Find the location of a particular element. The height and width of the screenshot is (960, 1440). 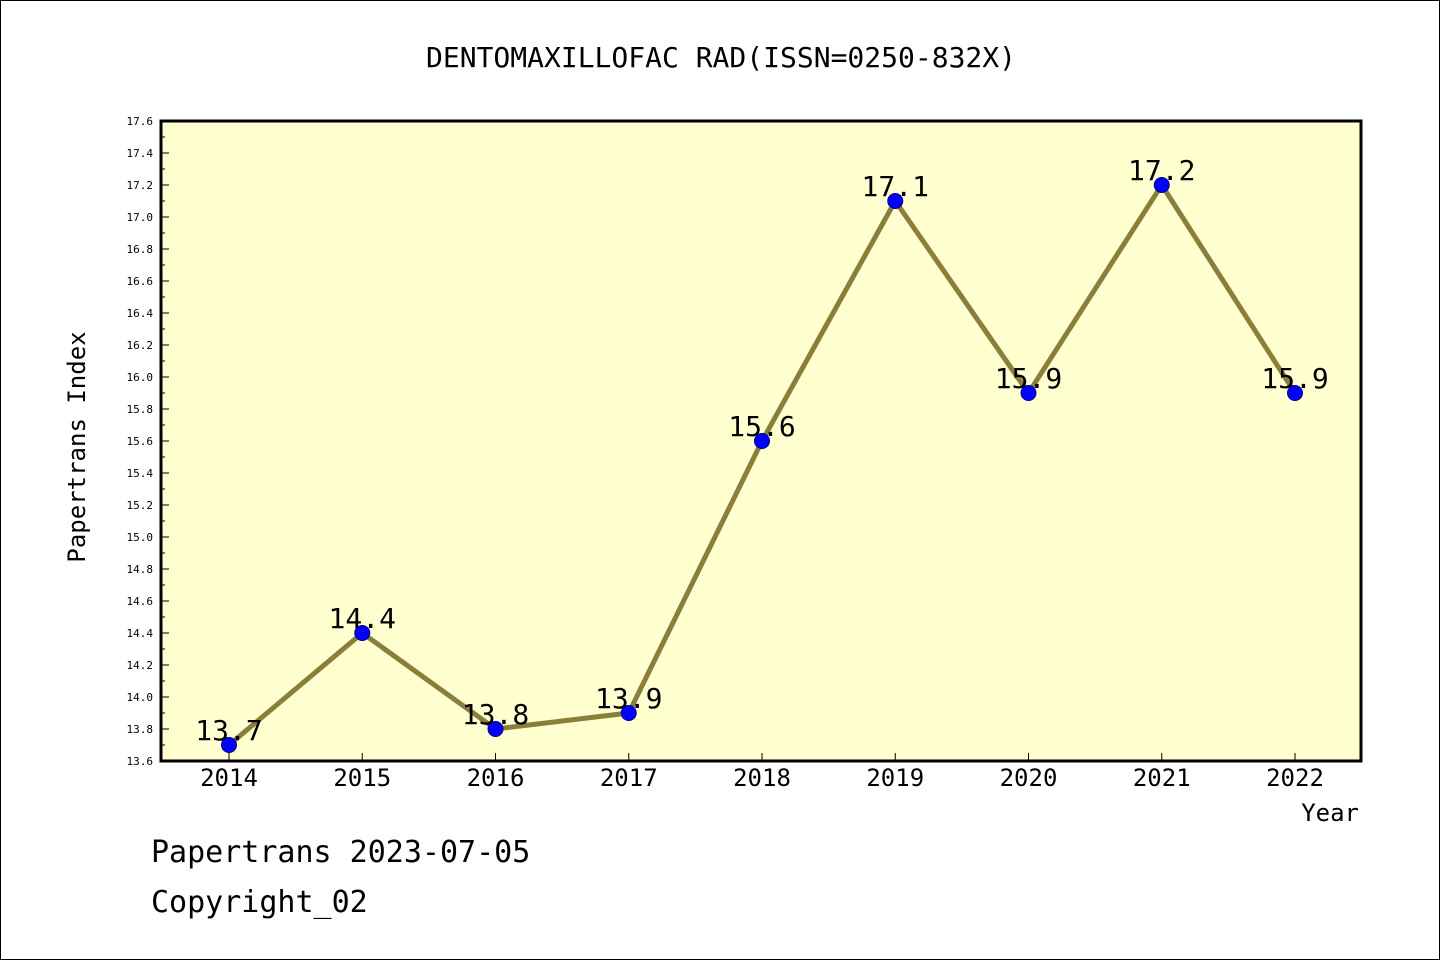

x-axis-ticks: 2014 2015 2016 2017 2018 2019 2020 2021 2022 is located at coordinates (762, 772).